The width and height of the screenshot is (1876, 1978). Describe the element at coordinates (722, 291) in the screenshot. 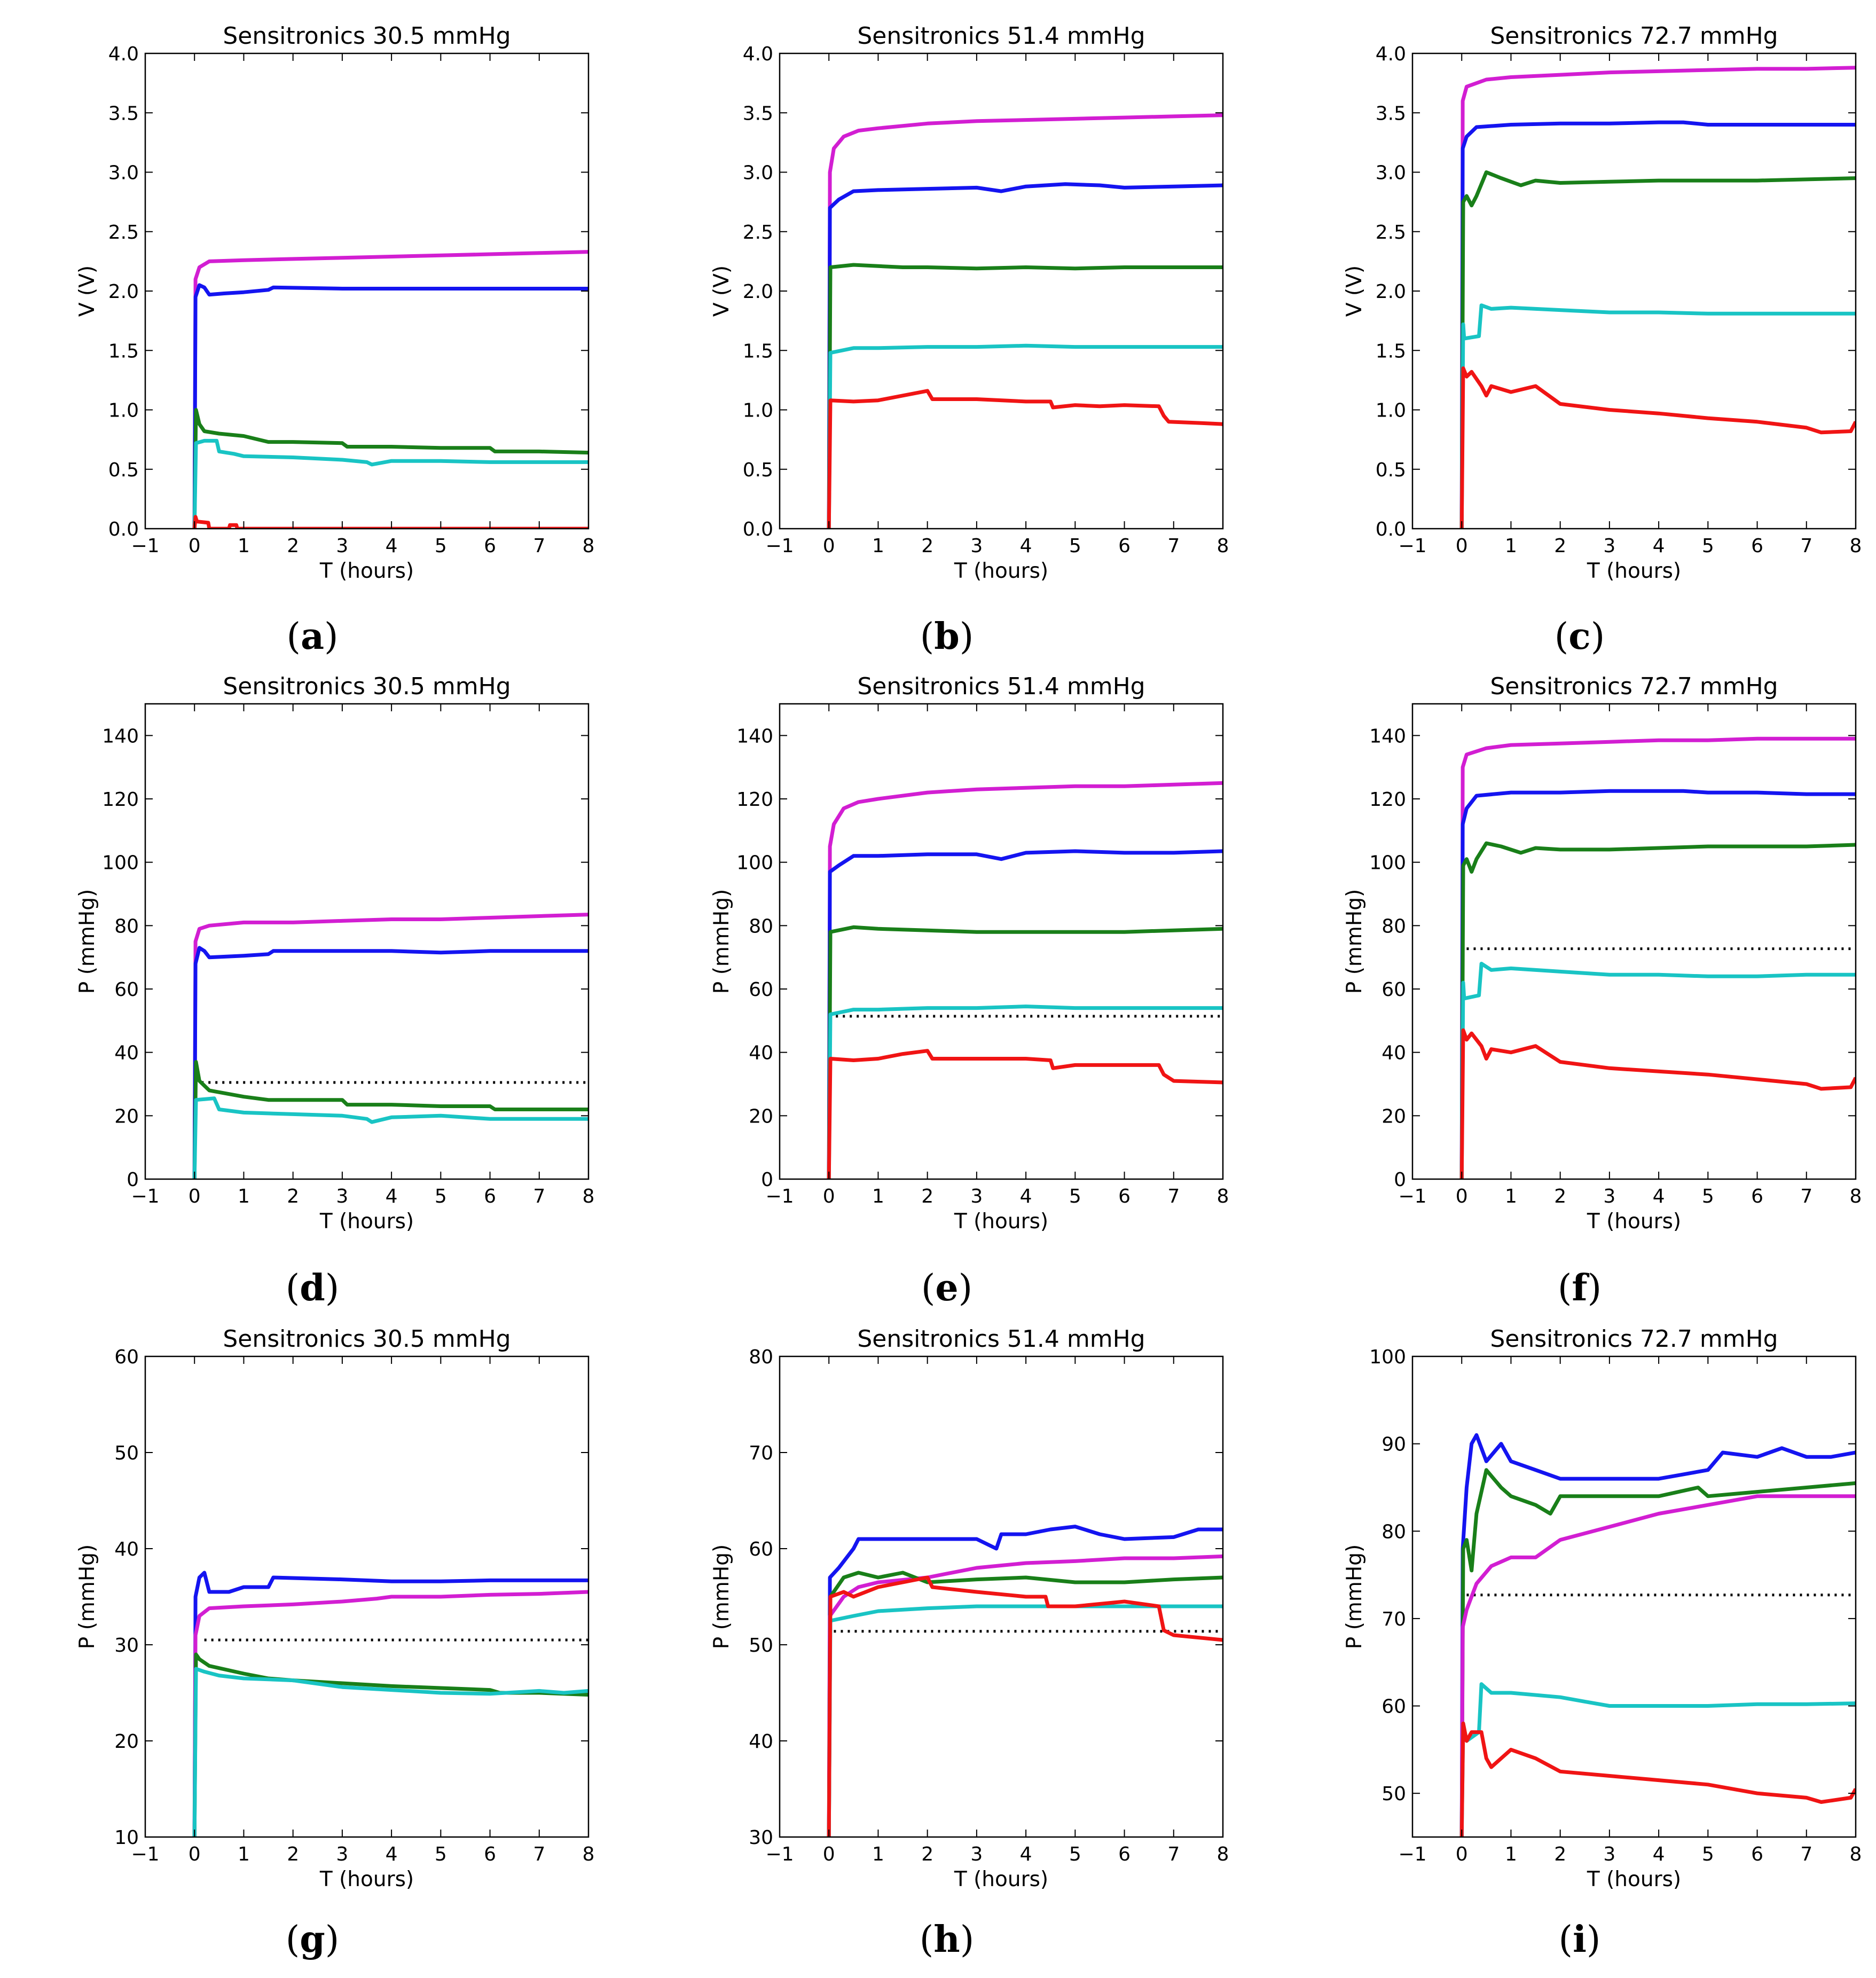

I see `y-axis-label: V (V)` at that location.